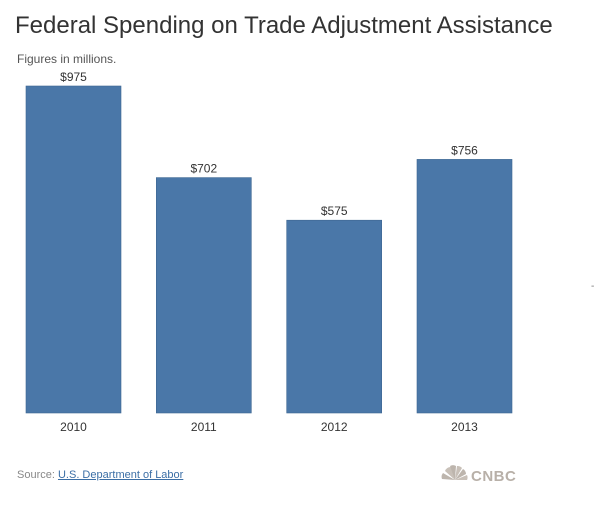 This screenshot has height=509, width=596. What do you see at coordinates (454, 472) in the screenshot?
I see `nbc-peacock-icon` at bounding box center [454, 472].